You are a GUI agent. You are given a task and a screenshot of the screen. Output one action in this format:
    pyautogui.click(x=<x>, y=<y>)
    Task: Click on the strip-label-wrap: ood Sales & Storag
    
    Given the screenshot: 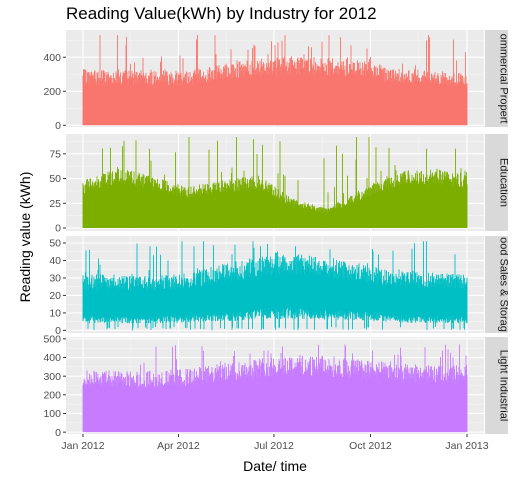 What is the action you would take?
    pyautogui.click(x=504, y=284)
    